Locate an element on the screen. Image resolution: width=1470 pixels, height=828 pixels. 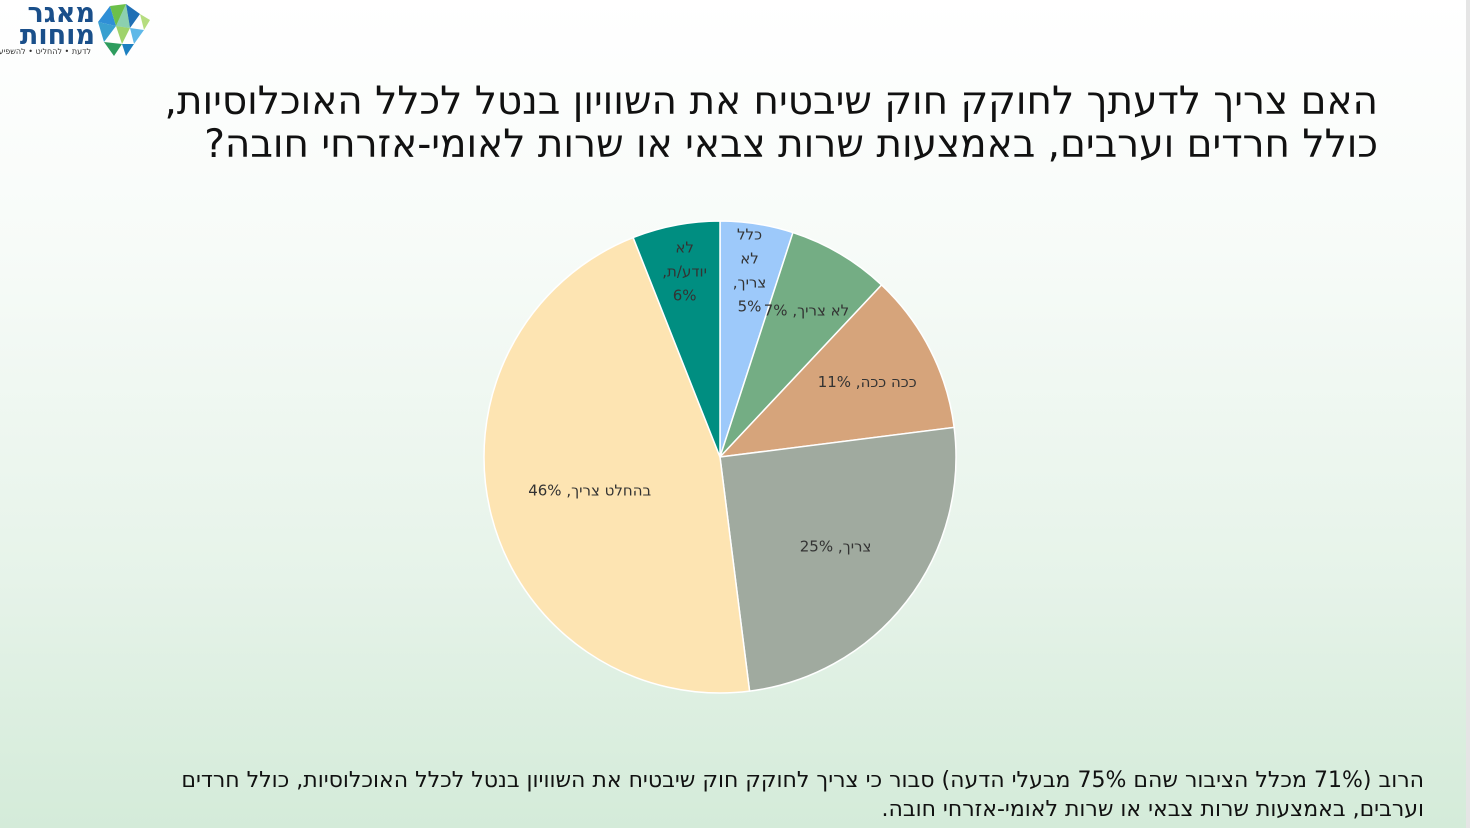
slide-edge is located at coordinates (1468, 414).